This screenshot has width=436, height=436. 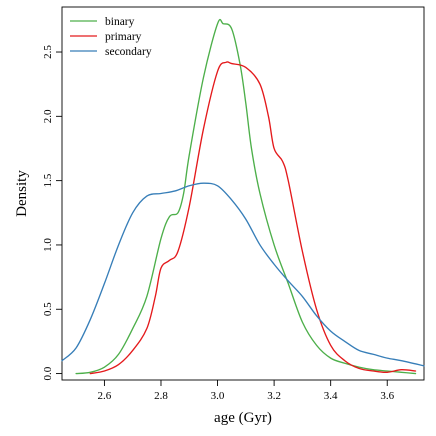 What do you see at coordinates (105, 396) in the screenshot?
I see `x-tick-label: 2.6` at bounding box center [105, 396].